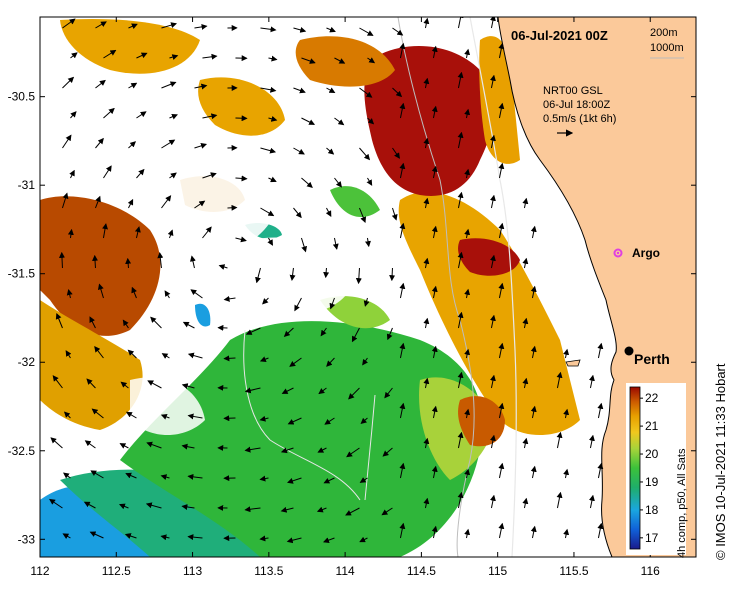  What do you see at coordinates (635, 468) in the screenshot?
I see `colorbar` at bounding box center [635, 468].